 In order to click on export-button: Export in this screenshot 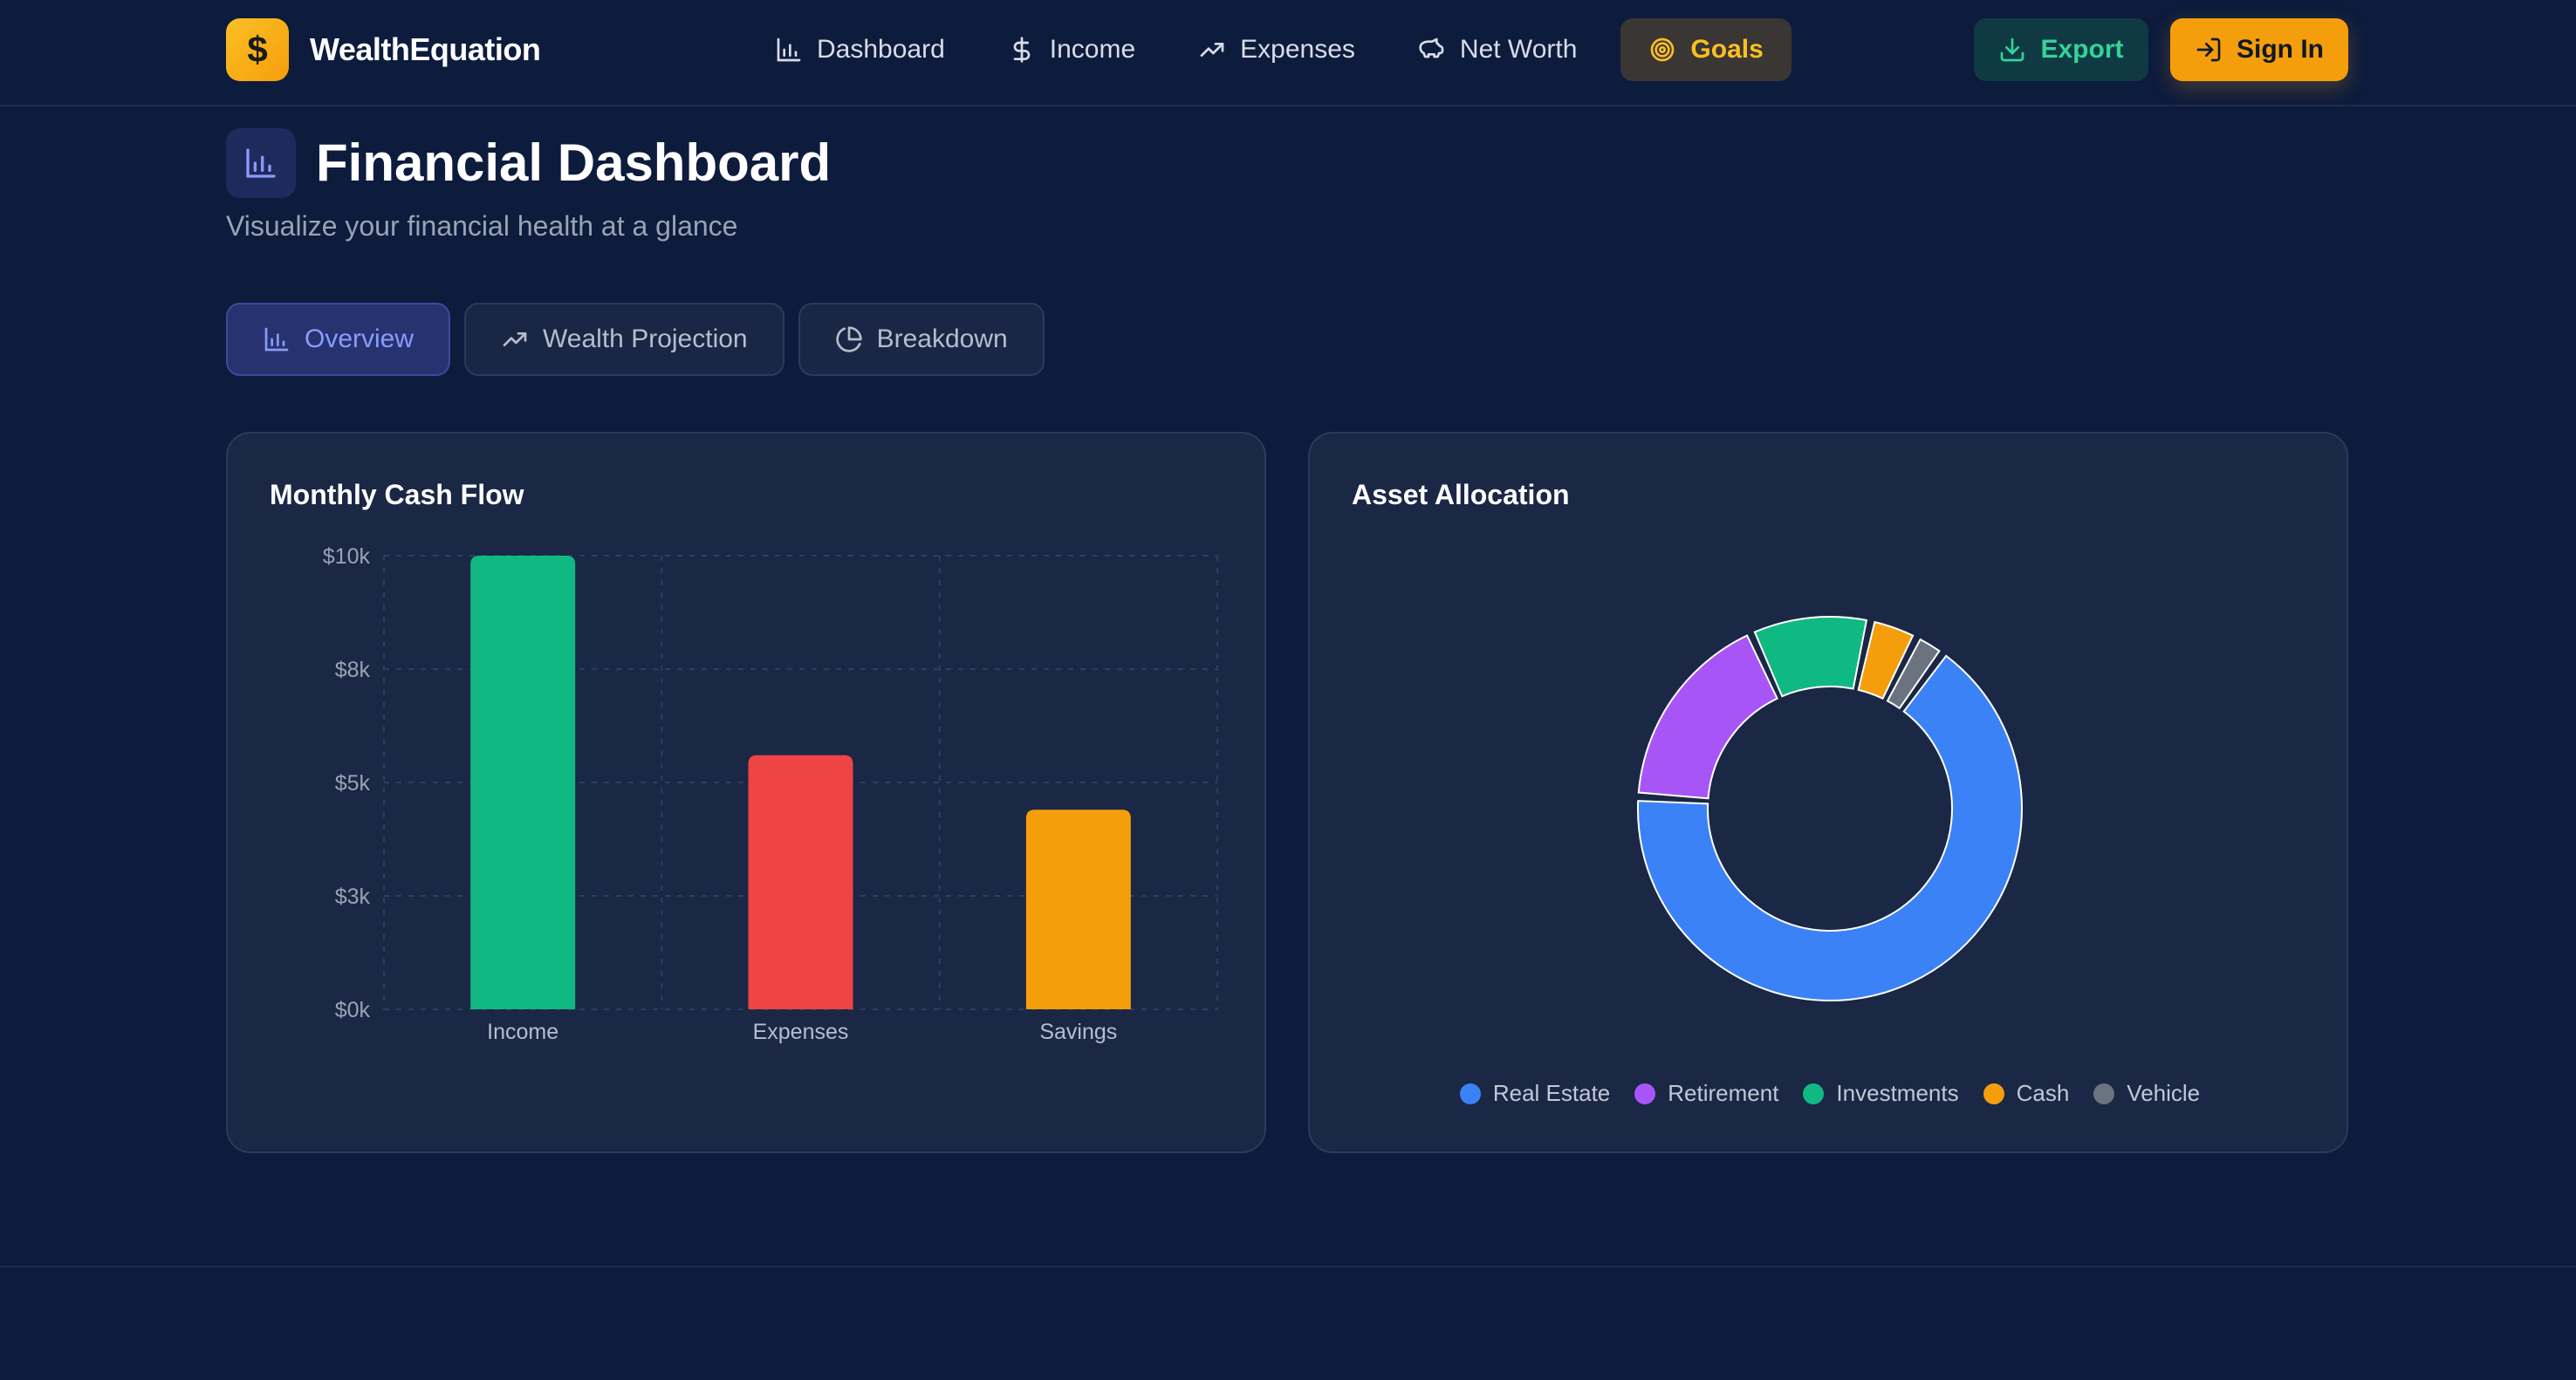, I will do `click(2061, 49)`.